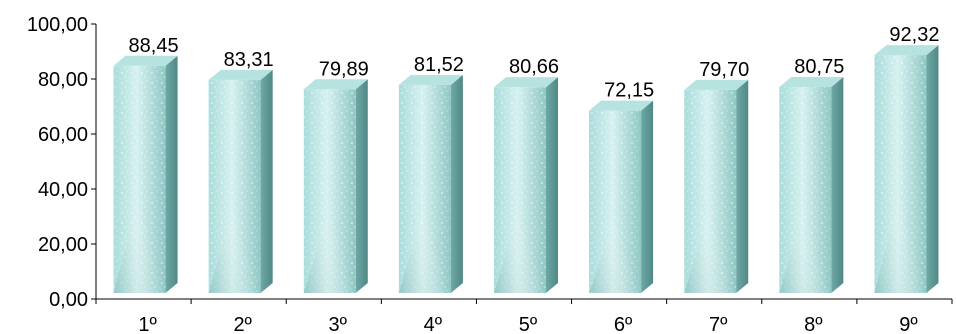 This screenshot has height=334, width=956. What do you see at coordinates (629, 91) in the screenshot?
I see `data-label: 72,15` at bounding box center [629, 91].